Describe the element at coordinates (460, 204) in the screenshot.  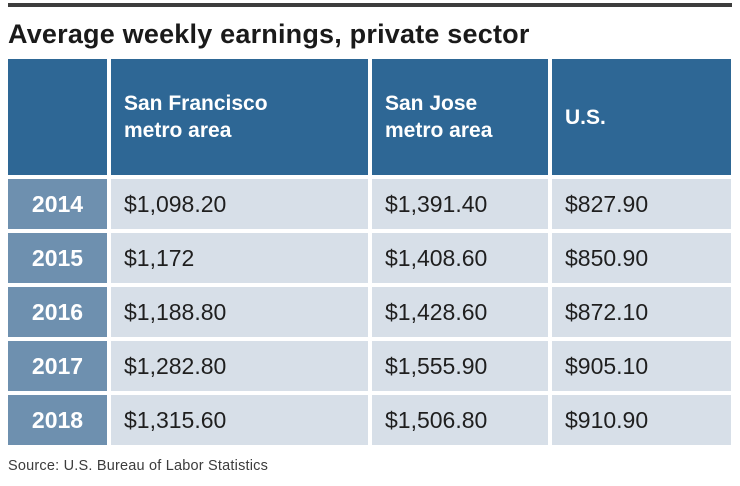
I see `value-cell: $1,391.40` at that location.